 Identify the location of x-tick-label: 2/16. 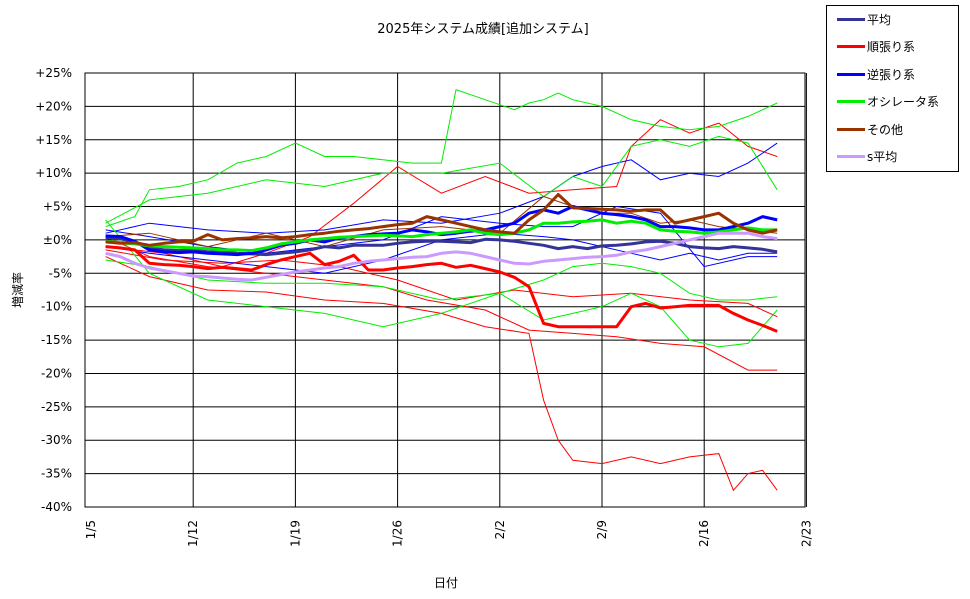
(704, 533).